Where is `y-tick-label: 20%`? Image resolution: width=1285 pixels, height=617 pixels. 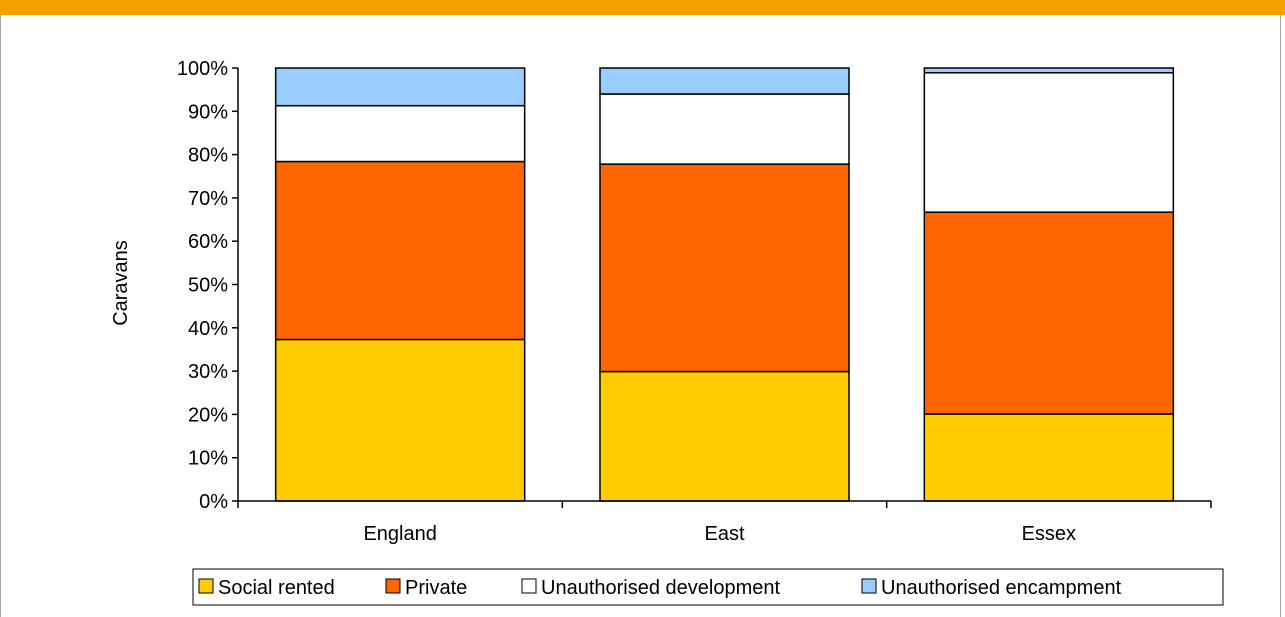 y-tick-label: 20% is located at coordinates (208, 415).